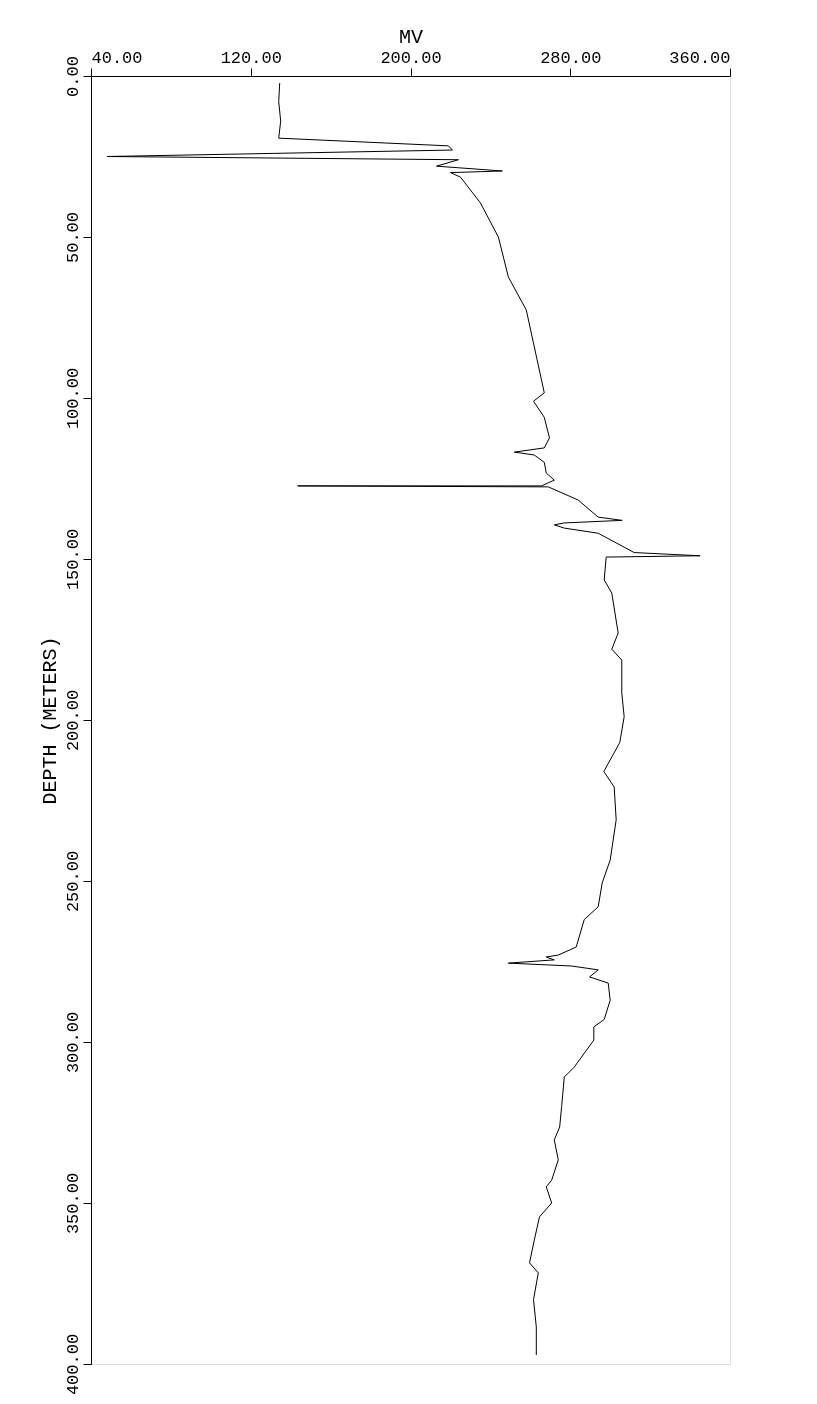 The height and width of the screenshot is (1404, 817). What do you see at coordinates (73, 237) in the screenshot?
I see `y-tick-label: 50.00` at bounding box center [73, 237].